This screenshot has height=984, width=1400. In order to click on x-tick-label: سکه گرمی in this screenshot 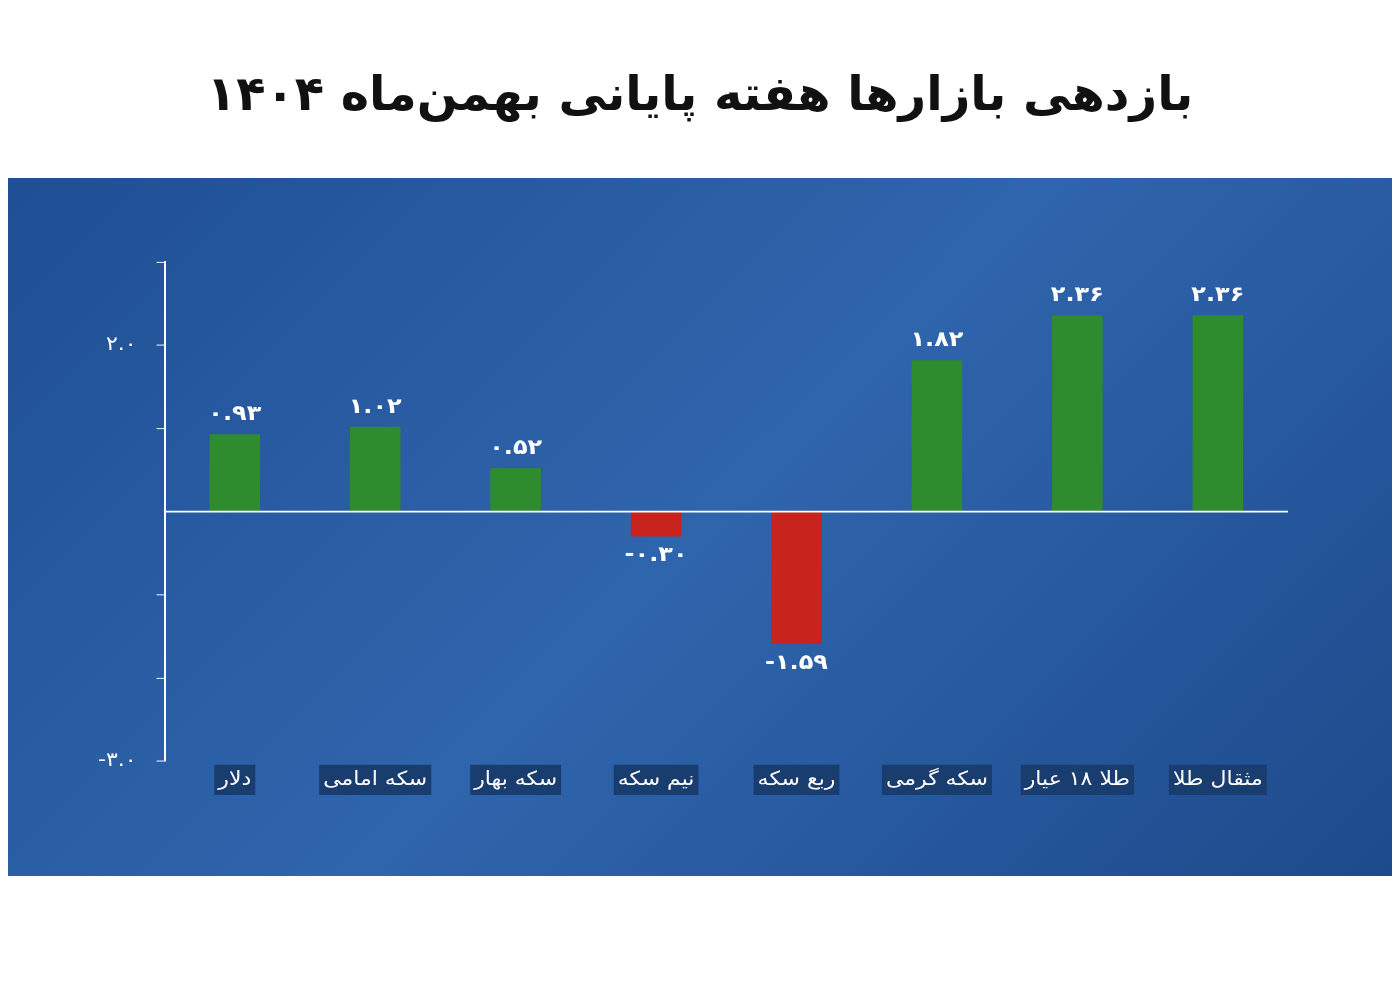, I will do `click(936, 778)`.